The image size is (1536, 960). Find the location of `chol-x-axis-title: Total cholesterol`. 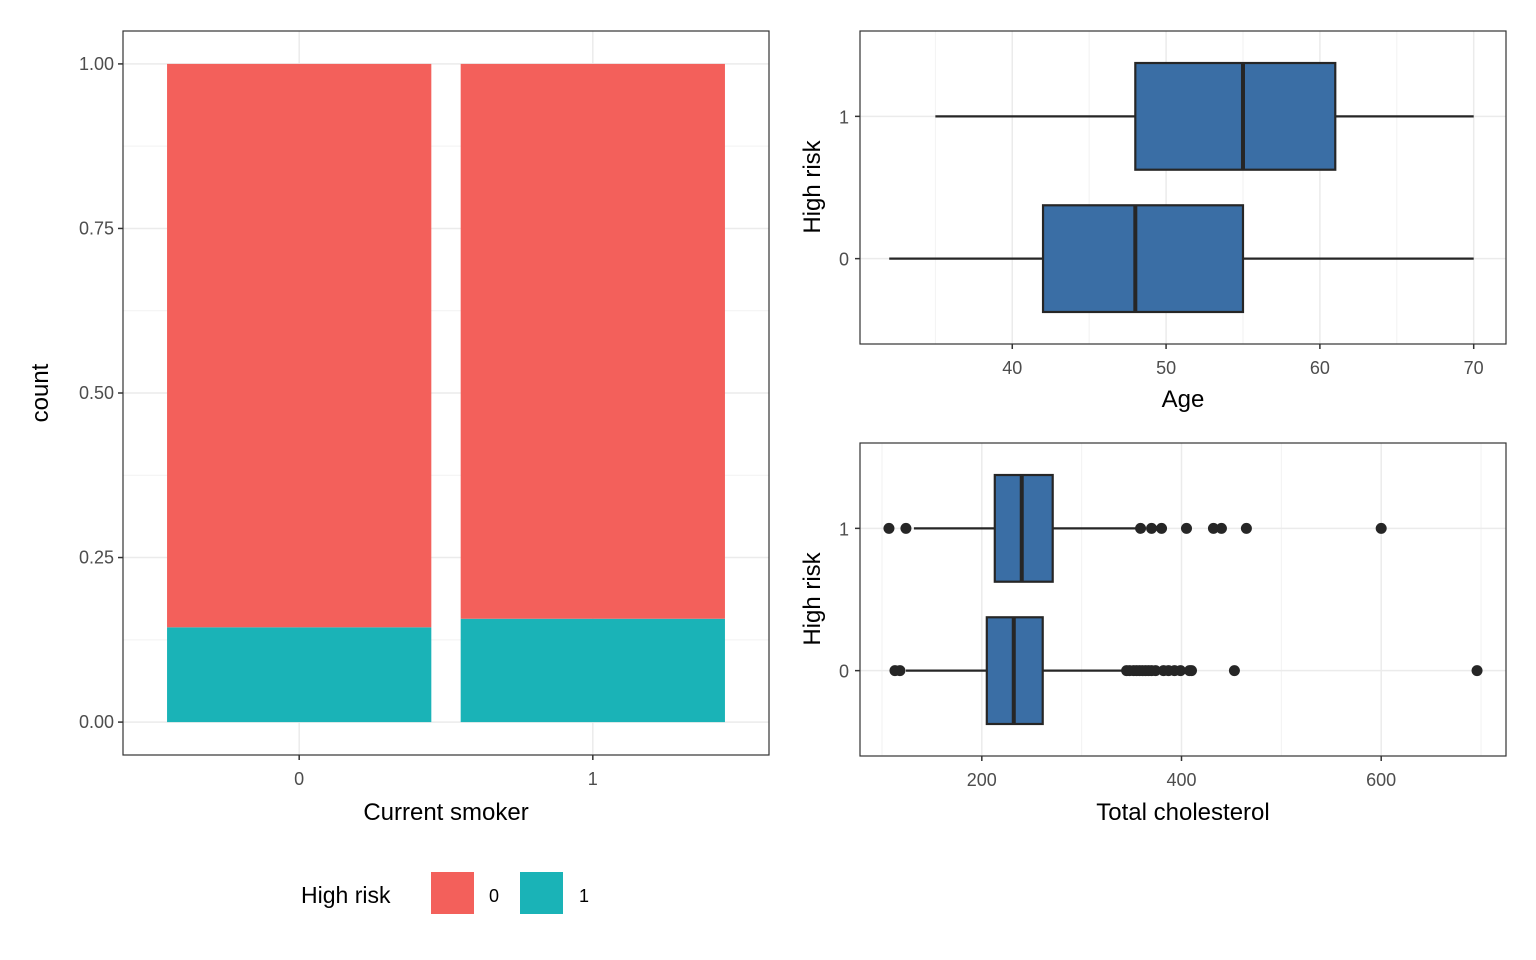

chol-x-axis-title: Total cholesterol is located at coordinates (1182, 812).